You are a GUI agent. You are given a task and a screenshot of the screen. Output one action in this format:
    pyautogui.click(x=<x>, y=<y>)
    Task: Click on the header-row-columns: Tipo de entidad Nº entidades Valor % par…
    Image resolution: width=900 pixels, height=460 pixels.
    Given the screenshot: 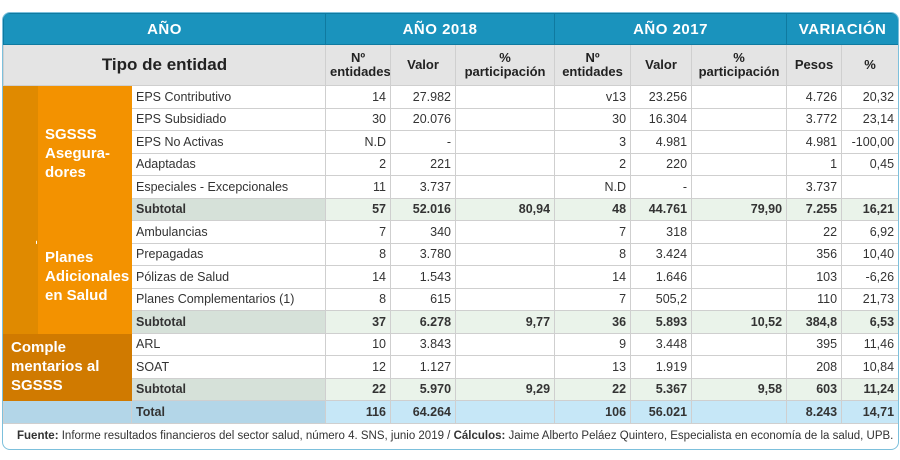 What is the action you would take?
    pyautogui.click(x=450, y=65)
    